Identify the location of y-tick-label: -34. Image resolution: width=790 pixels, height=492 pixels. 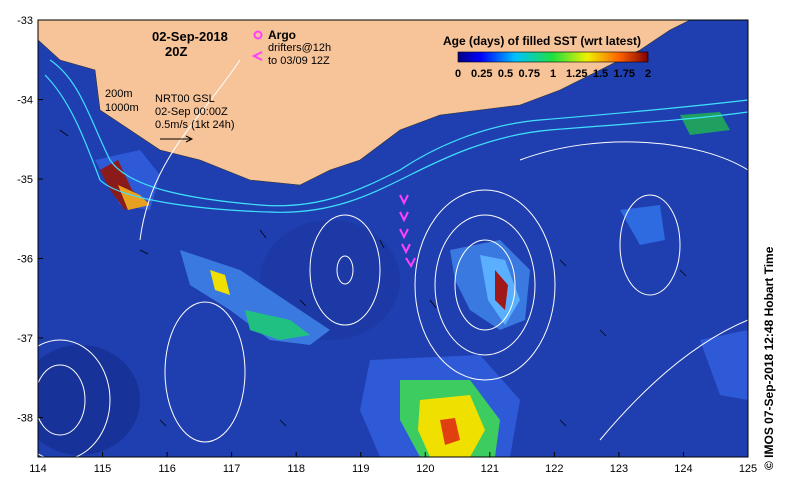
(25, 101).